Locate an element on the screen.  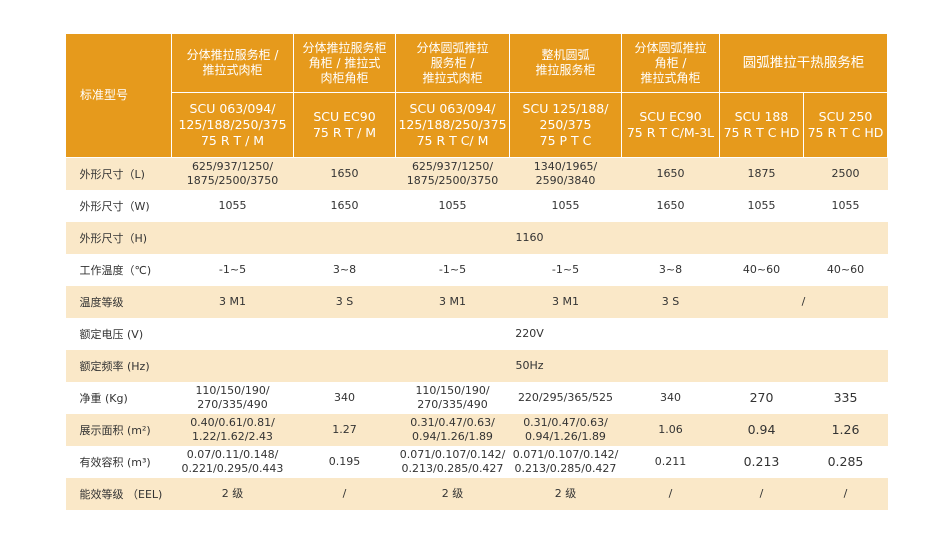
table-cell: 1875 is located at coordinates (761, 173).